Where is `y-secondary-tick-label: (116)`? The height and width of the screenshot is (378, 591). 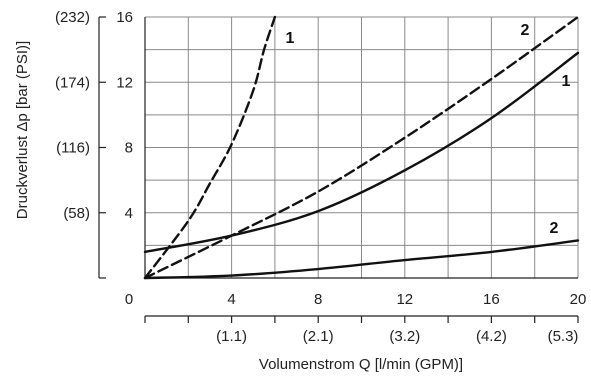
y-secondary-tick-label: (116) is located at coordinates (73, 148).